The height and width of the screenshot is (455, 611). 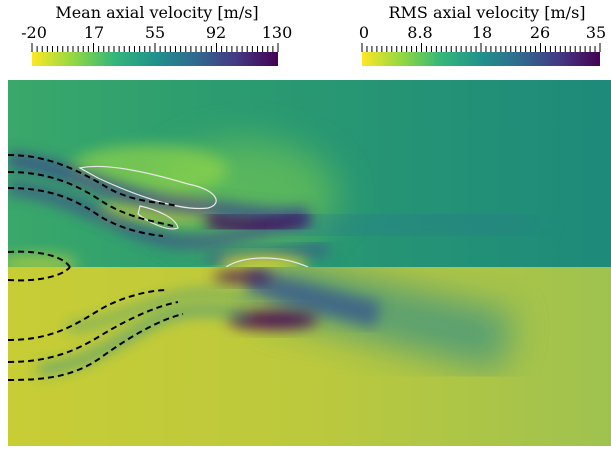 What do you see at coordinates (420, 32) in the screenshot?
I see `rms-velocity-tick-label: 8.8` at bounding box center [420, 32].